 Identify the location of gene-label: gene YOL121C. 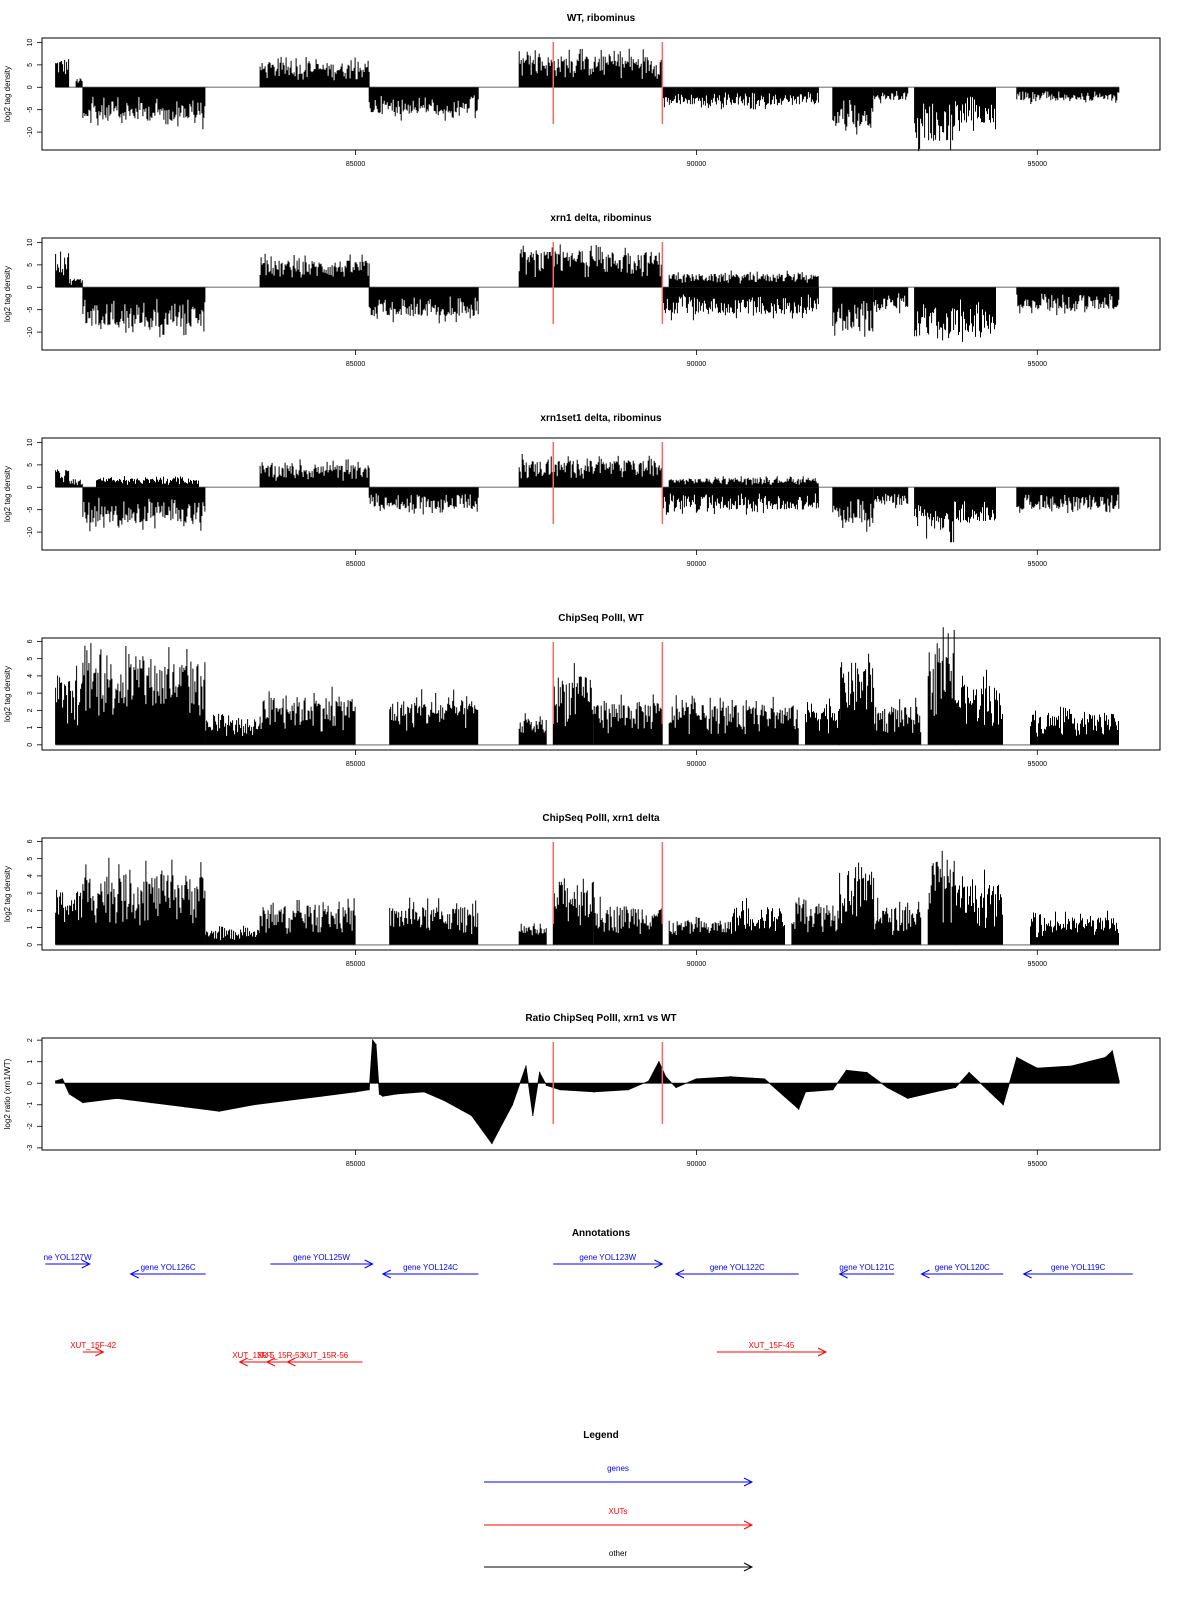
(866, 1267).